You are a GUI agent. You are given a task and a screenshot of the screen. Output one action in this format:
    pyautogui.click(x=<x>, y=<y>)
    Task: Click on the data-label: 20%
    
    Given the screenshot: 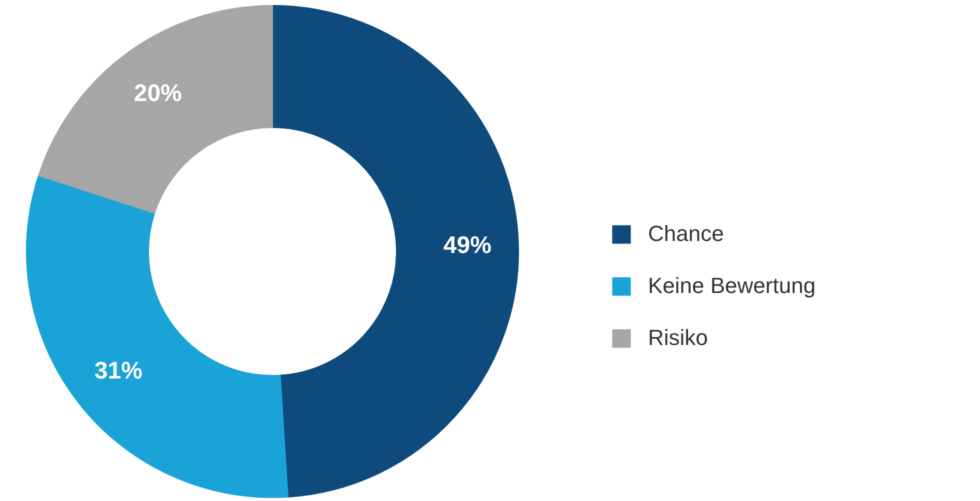 What is the action you would take?
    pyautogui.click(x=158, y=94)
    